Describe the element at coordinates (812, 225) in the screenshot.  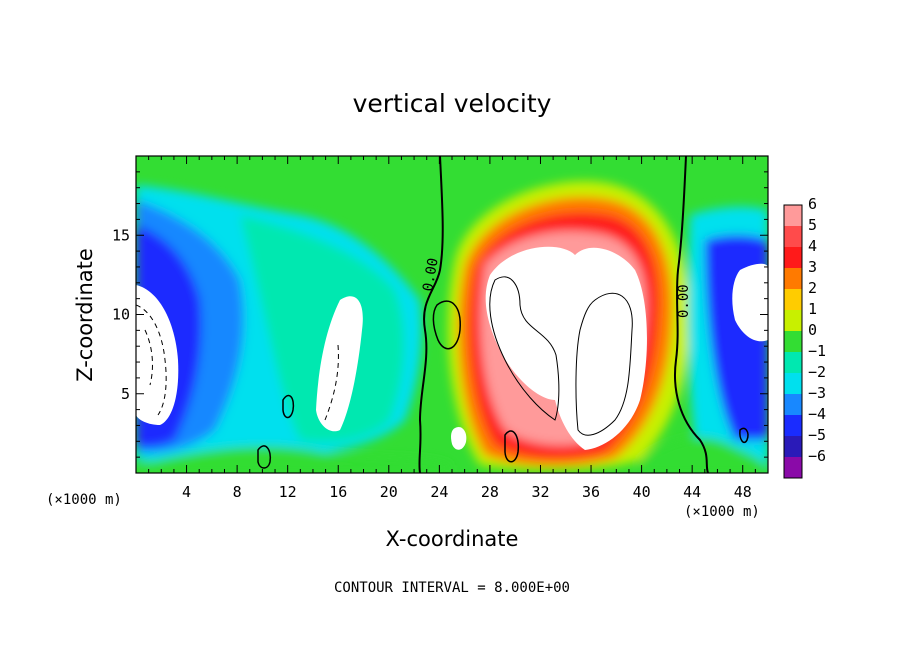
I see `colorbar-label: 5` at that location.